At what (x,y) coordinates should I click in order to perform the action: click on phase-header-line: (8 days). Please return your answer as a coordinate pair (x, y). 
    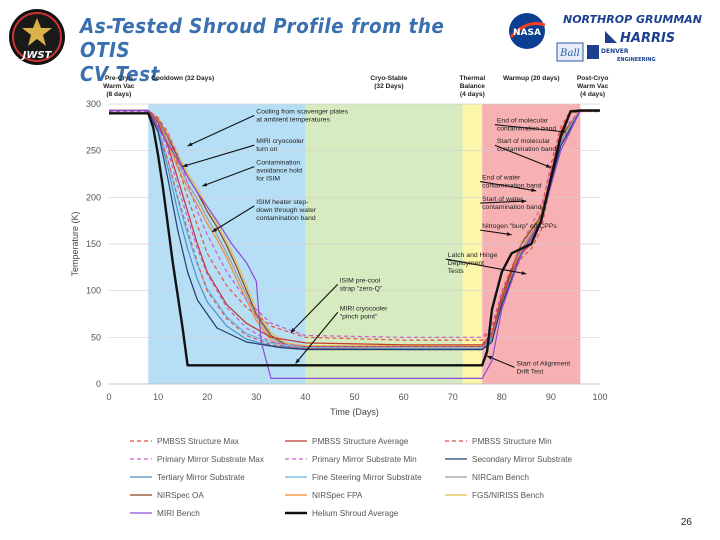
    Looking at the image, I should click on (118, 94).